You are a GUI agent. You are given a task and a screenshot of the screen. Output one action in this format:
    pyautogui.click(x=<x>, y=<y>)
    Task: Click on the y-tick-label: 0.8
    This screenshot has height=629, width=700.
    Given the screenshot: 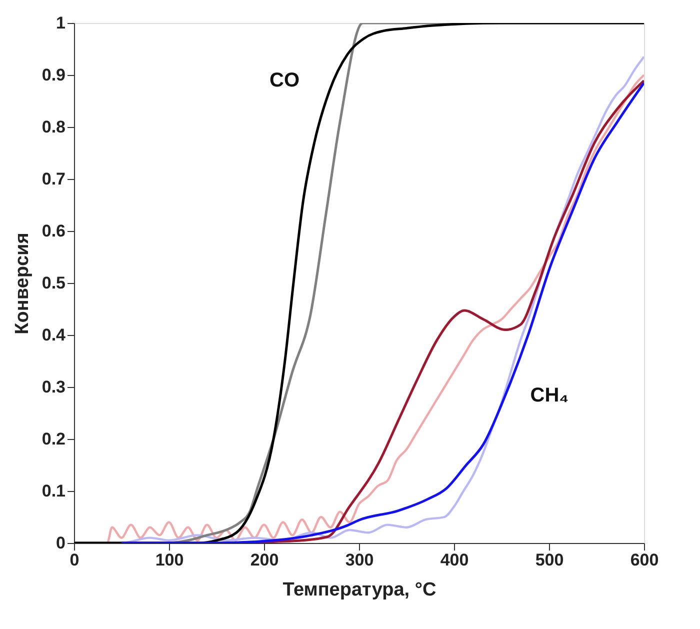 What is the action you would take?
    pyautogui.click(x=54, y=127)
    